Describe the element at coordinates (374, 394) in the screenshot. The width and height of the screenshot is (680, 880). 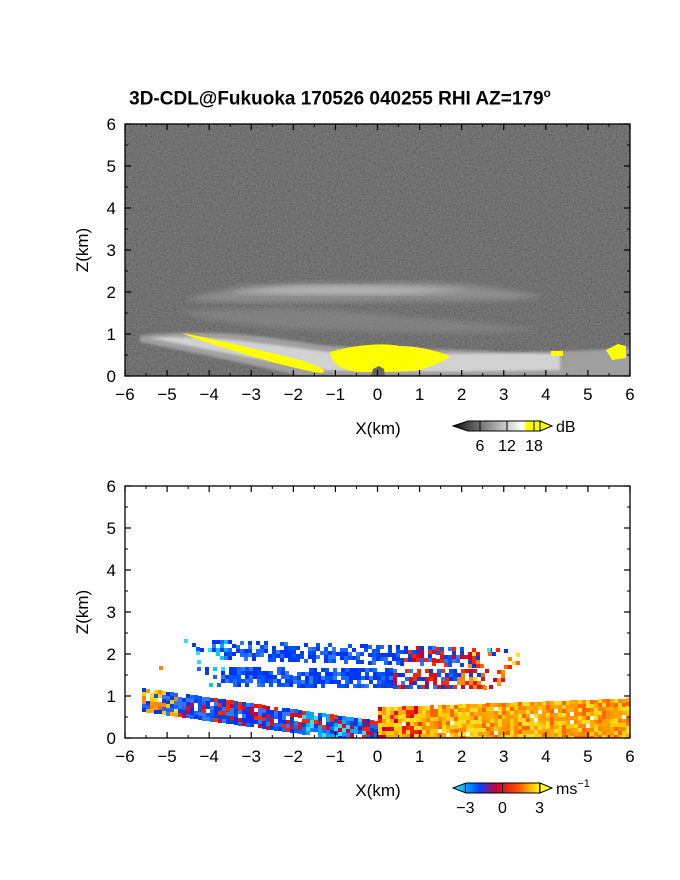
I see `reflectivity-x-tick-labels: −6 −5 −4 −3 −2 −1 0 1 2 3 4 5 6` at that location.